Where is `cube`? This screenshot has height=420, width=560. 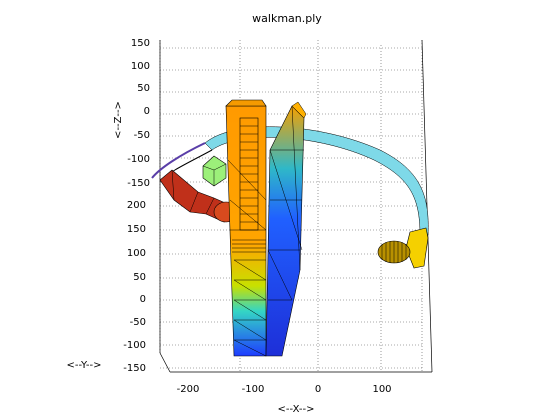 cube is located at coordinates (214, 171).